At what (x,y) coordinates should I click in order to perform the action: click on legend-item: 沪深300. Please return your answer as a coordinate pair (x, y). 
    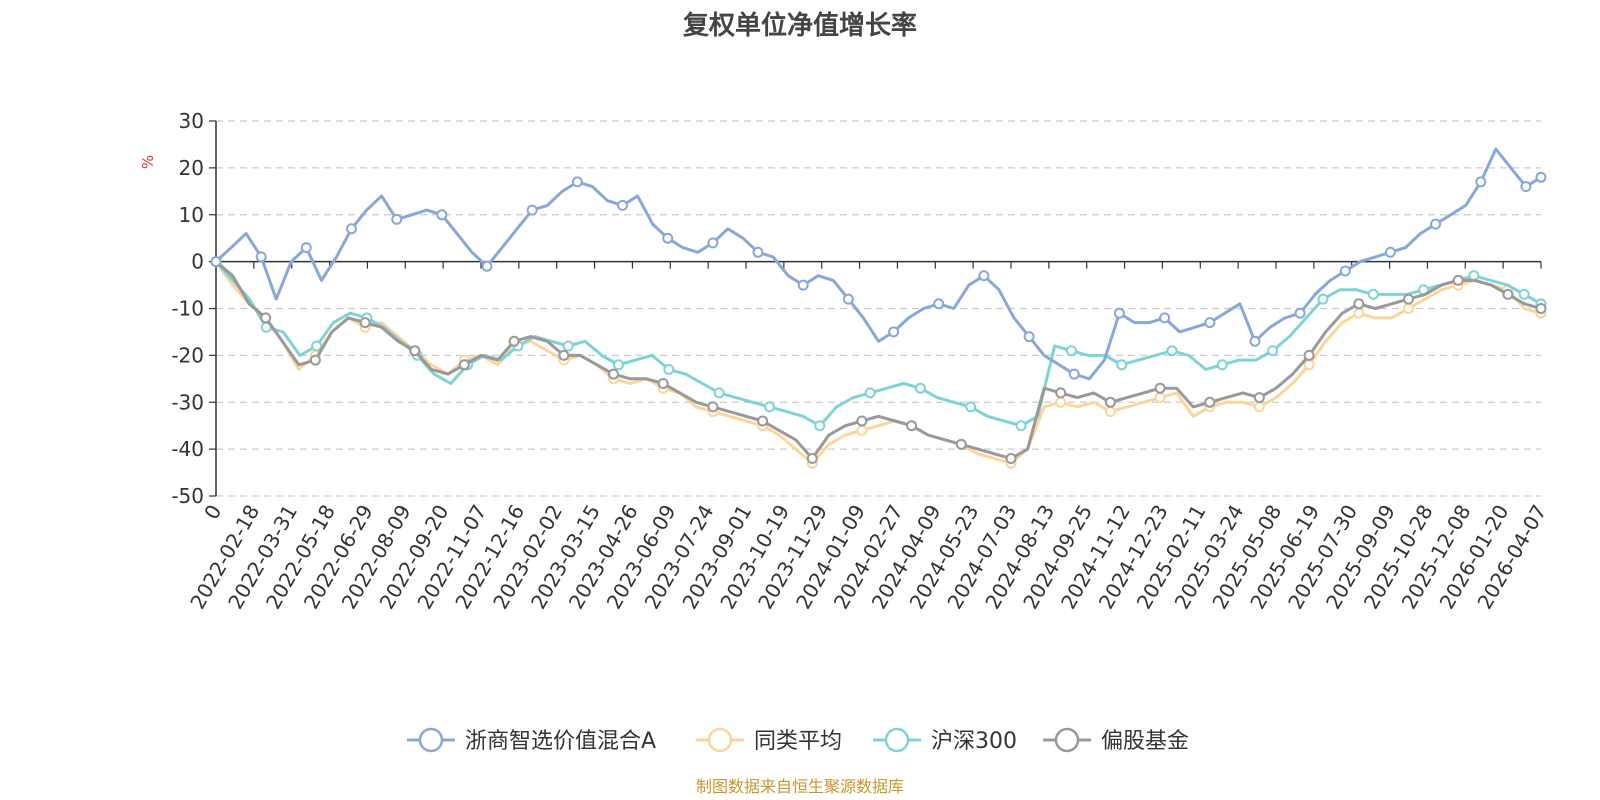
    Looking at the image, I should click on (945, 740).